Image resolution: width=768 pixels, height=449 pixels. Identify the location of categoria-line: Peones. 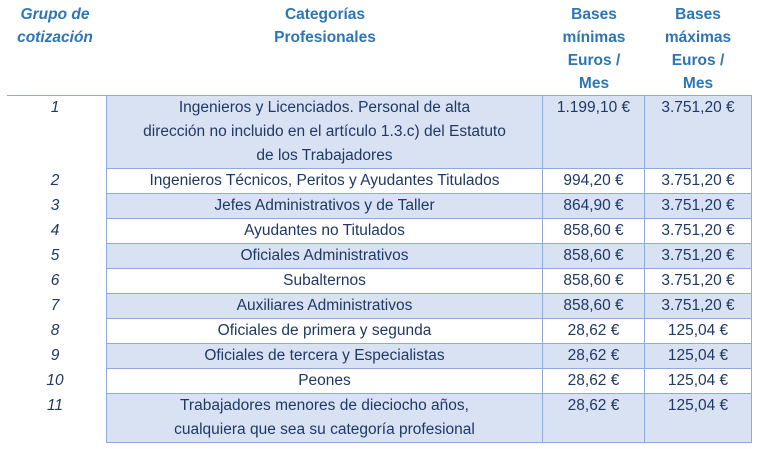
(324, 380).